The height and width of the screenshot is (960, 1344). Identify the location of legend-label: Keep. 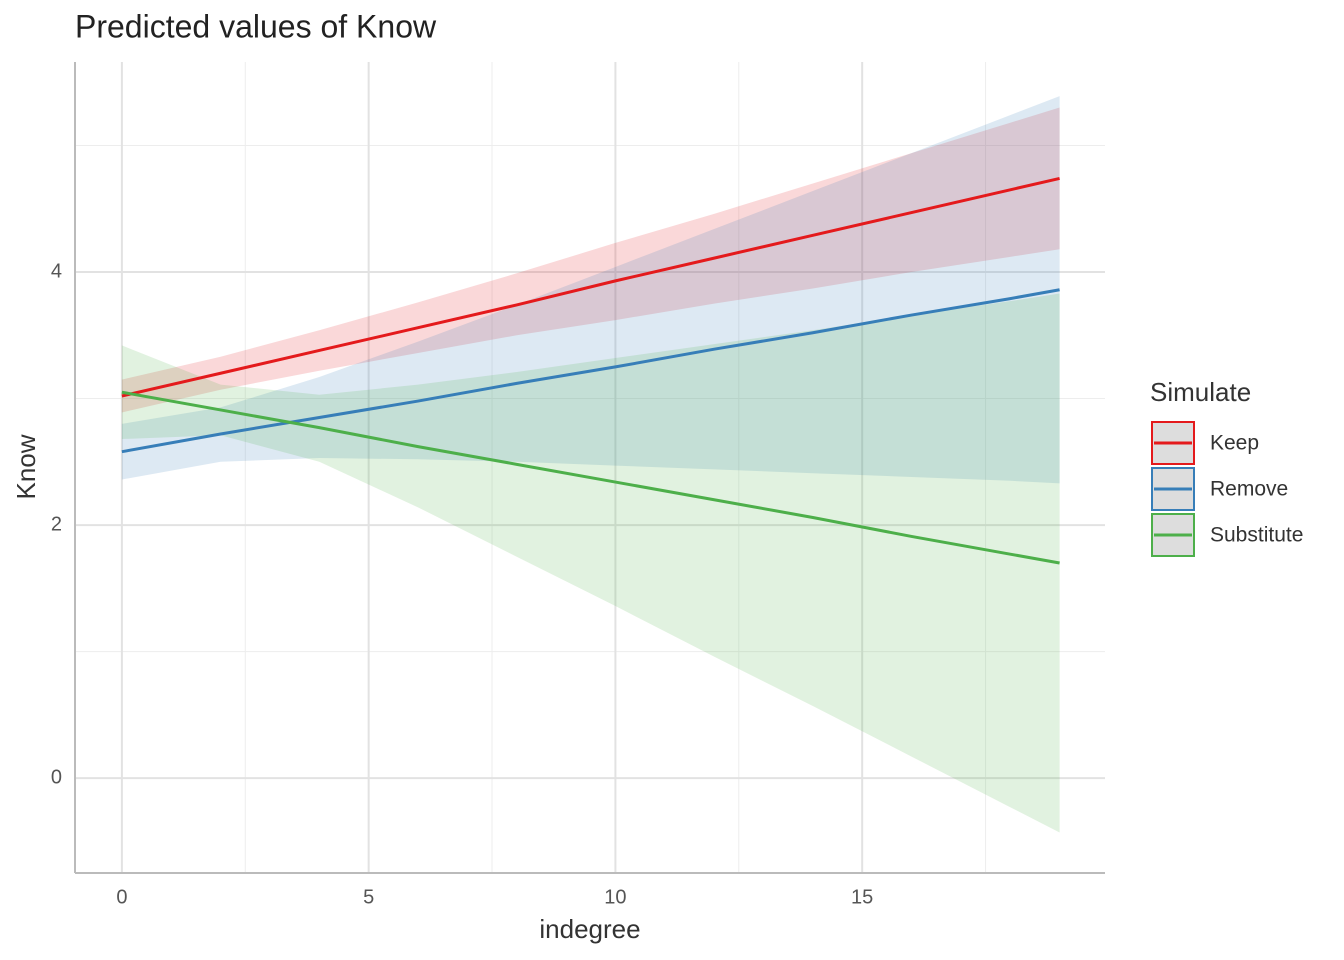
(1234, 443).